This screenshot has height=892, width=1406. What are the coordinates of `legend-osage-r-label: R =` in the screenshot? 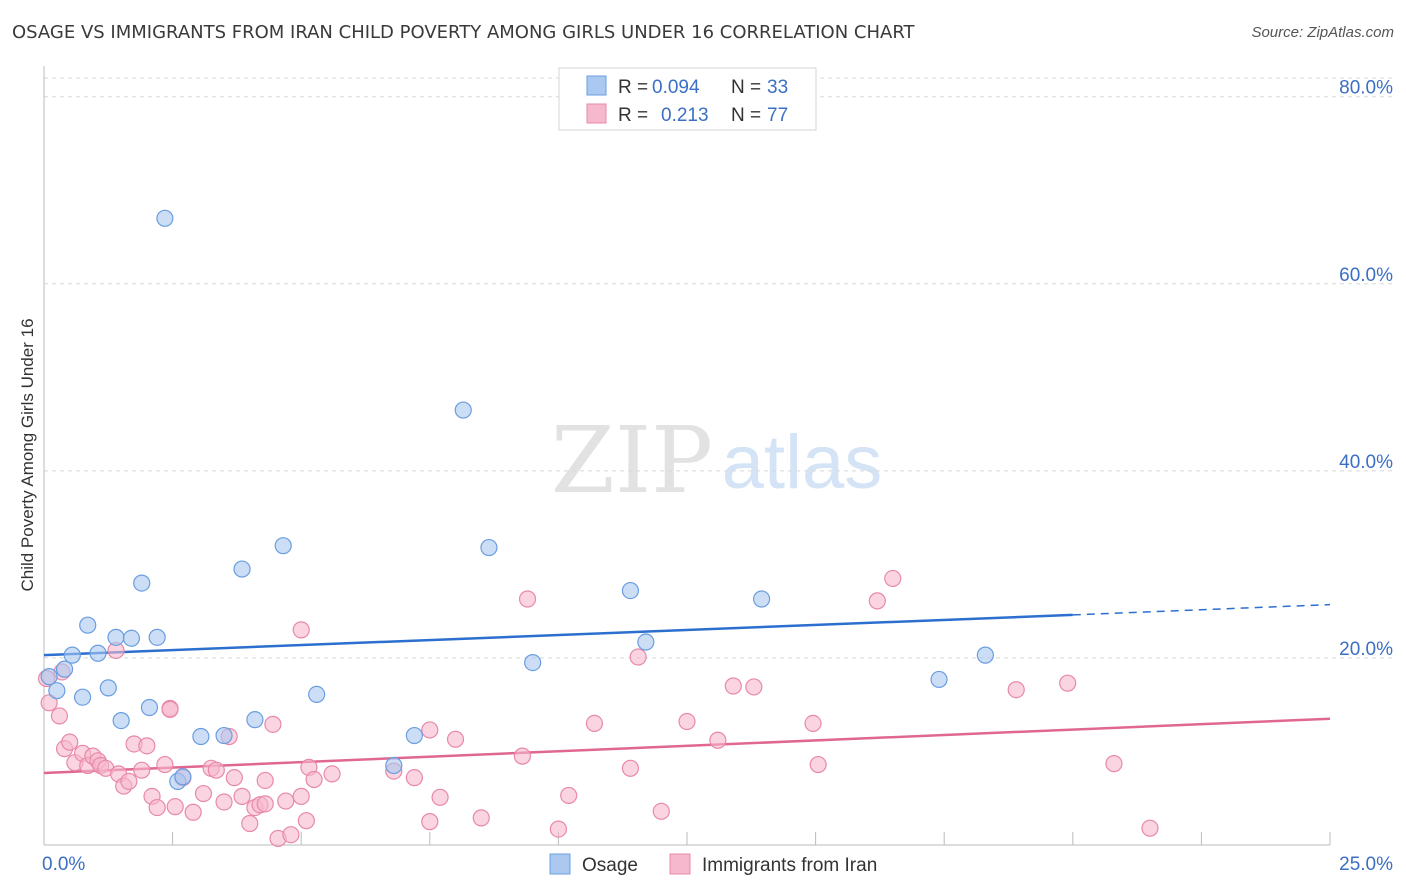 It's located at (635, 87).